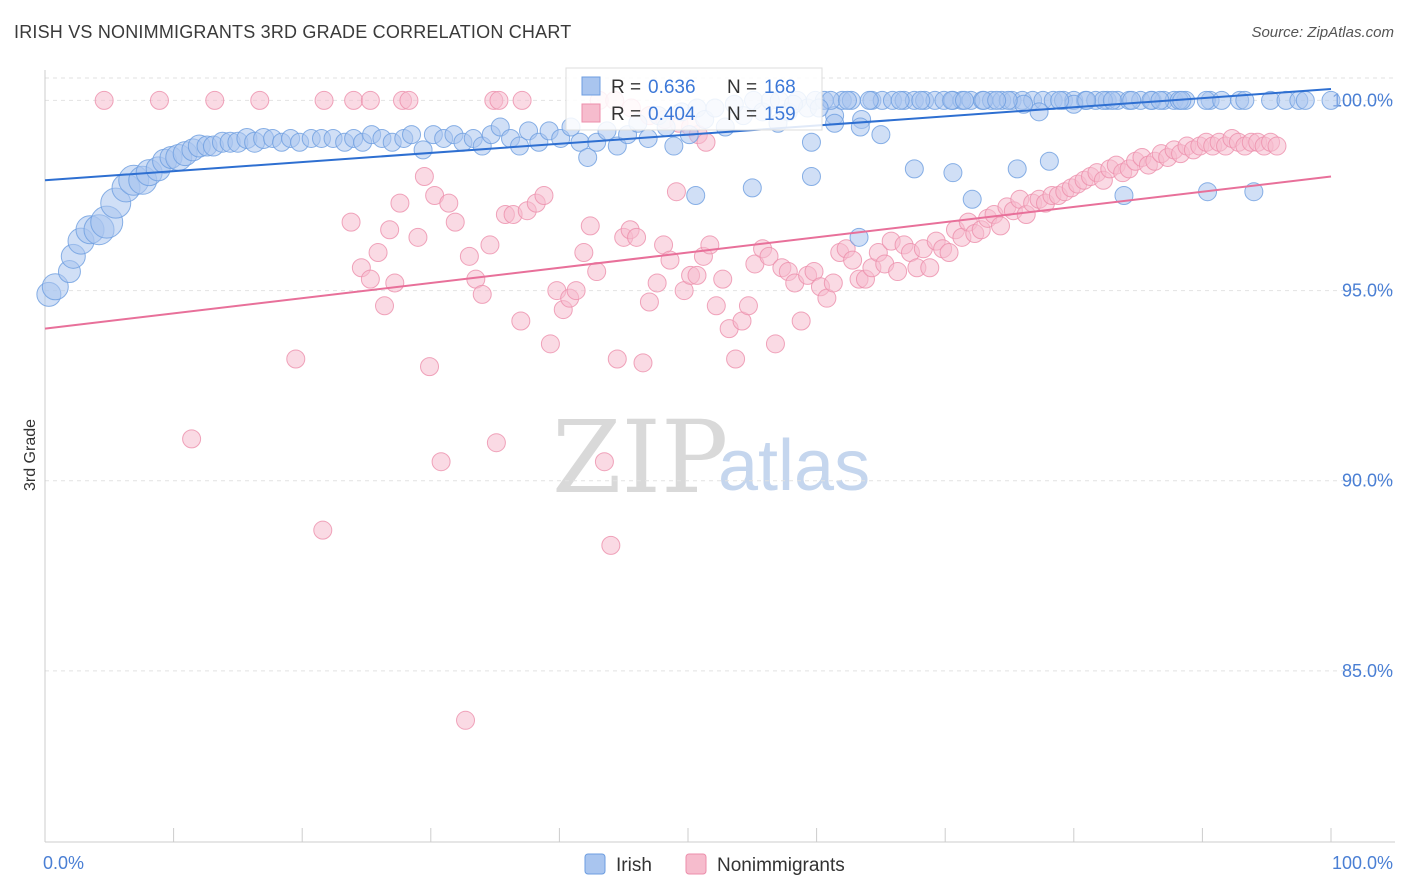 The width and height of the screenshot is (1406, 892). I want to click on nonimmigrants-legend-swatch, so click(591, 113).